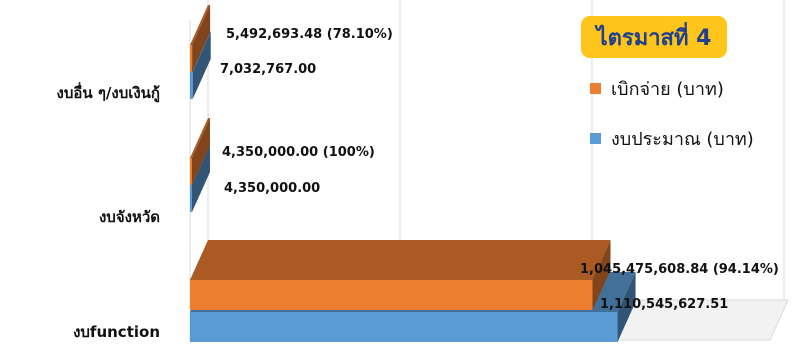 This screenshot has width=807, height=347. I want to click on legend-label-disbursed: เบิกจ่าย (บาท), so click(667, 89).